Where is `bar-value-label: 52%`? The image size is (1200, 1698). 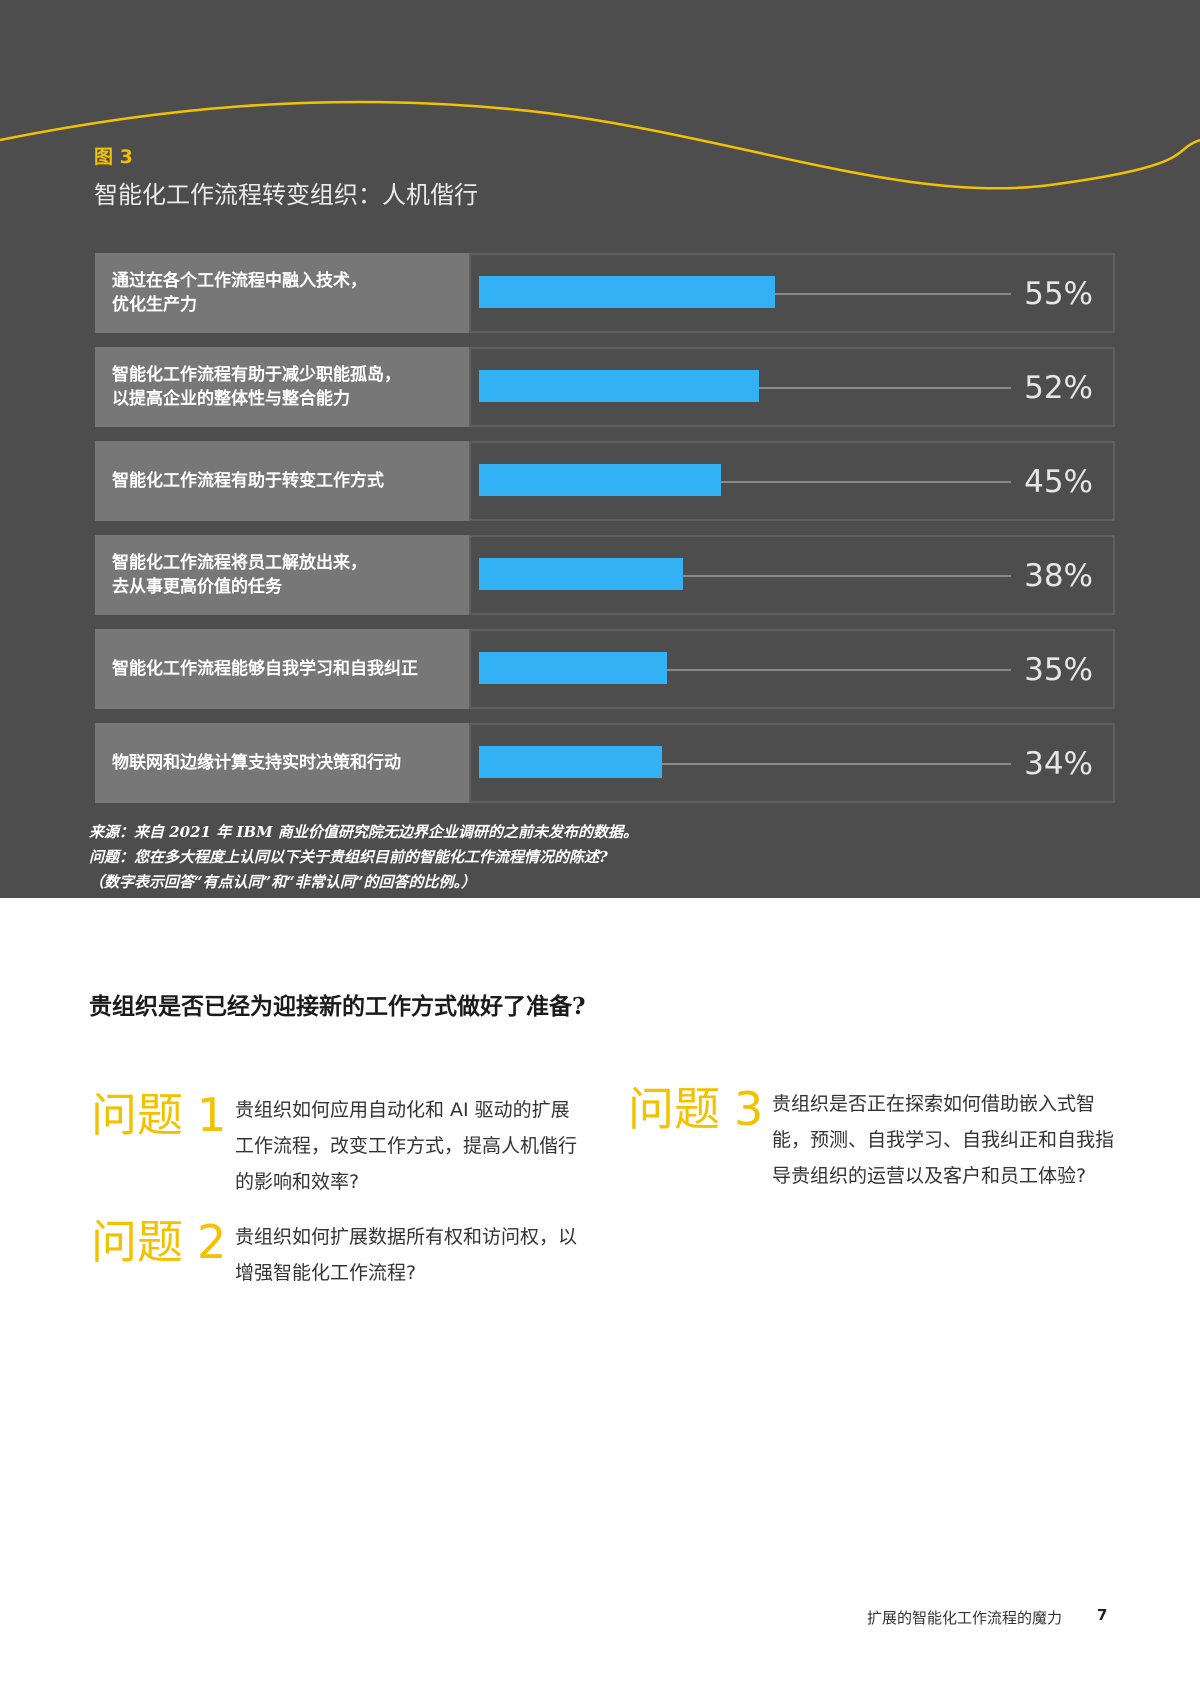 bar-value-label: 52% is located at coordinates (1058, 388).